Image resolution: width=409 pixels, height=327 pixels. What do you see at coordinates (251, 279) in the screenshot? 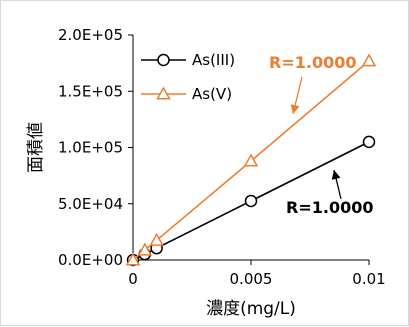
I see `x-tick-label: 0.005` at bounding box center [251, 279].